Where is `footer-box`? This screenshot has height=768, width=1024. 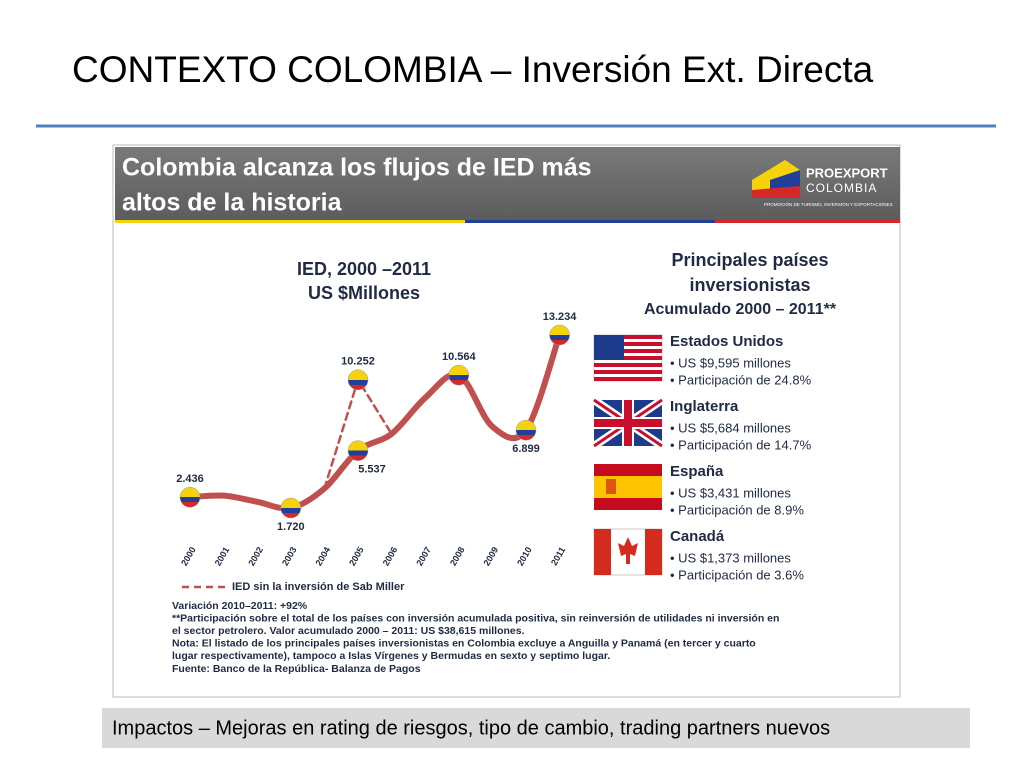
footer-box is located at coordinates (536, 728).